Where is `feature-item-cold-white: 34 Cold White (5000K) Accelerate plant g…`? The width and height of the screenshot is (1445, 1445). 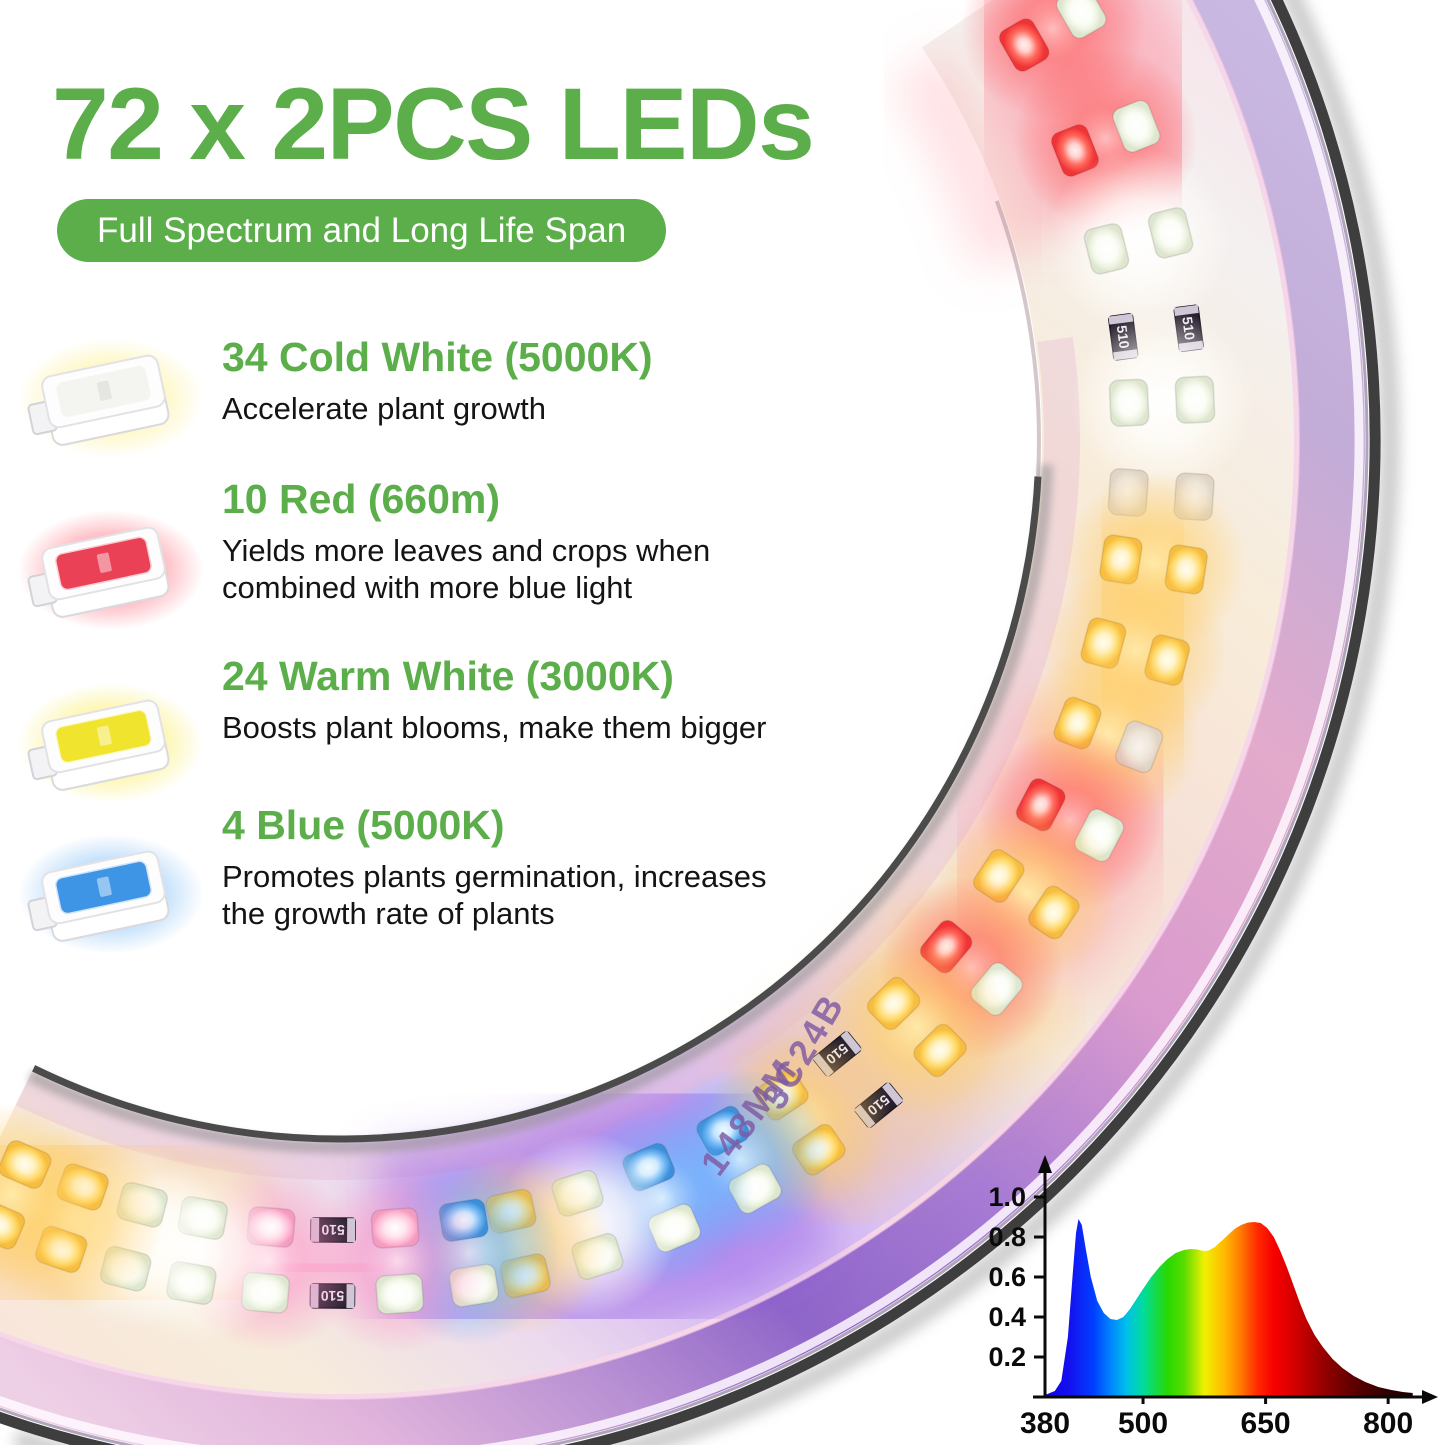 feature-item-cold-white: 34 Cold White (5000K) Accelerate plant g… is located at coordinates (430, 396).